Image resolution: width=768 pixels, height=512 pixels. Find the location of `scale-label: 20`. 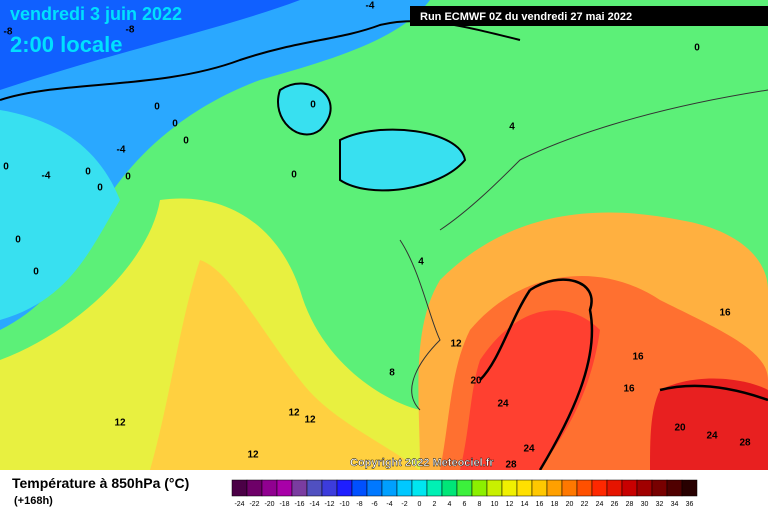

scale-label: 20 is located at coordinates (570, 504).